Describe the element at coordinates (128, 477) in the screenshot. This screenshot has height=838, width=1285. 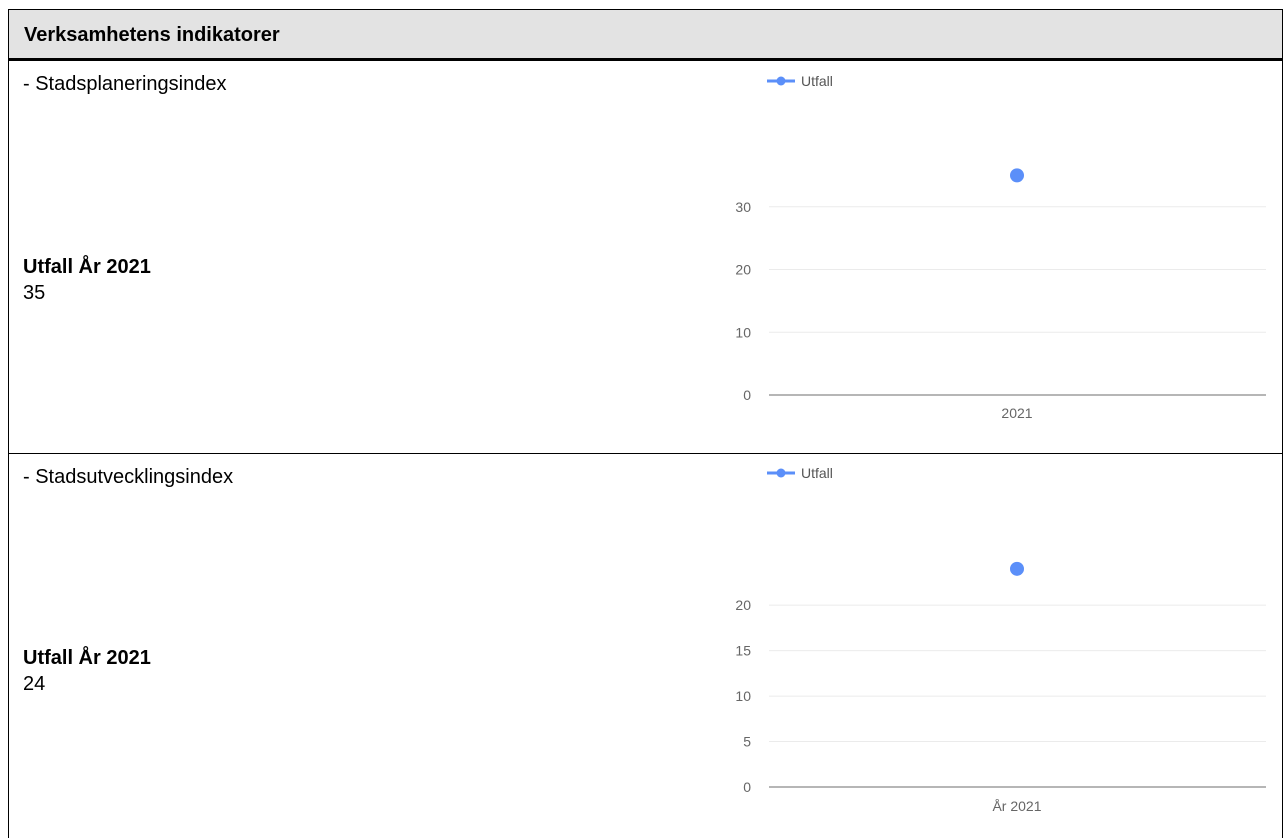
I see `indicator-name: - Stadsutvecklingsindex` at that location.